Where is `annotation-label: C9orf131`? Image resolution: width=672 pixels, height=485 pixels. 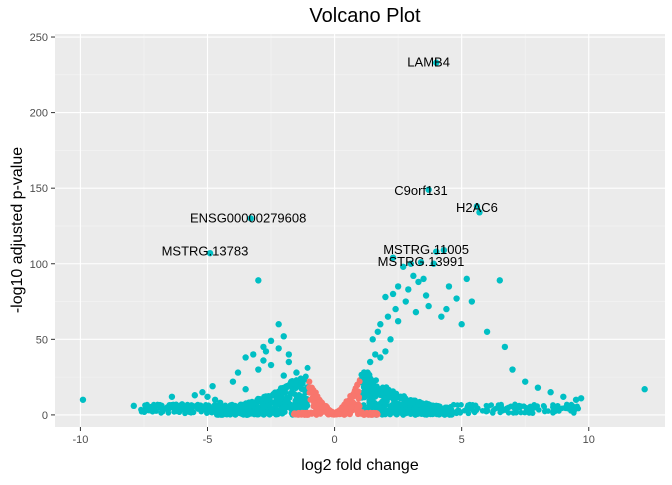
annotation-label: C9orf131 is located at coordinates (420, 190).